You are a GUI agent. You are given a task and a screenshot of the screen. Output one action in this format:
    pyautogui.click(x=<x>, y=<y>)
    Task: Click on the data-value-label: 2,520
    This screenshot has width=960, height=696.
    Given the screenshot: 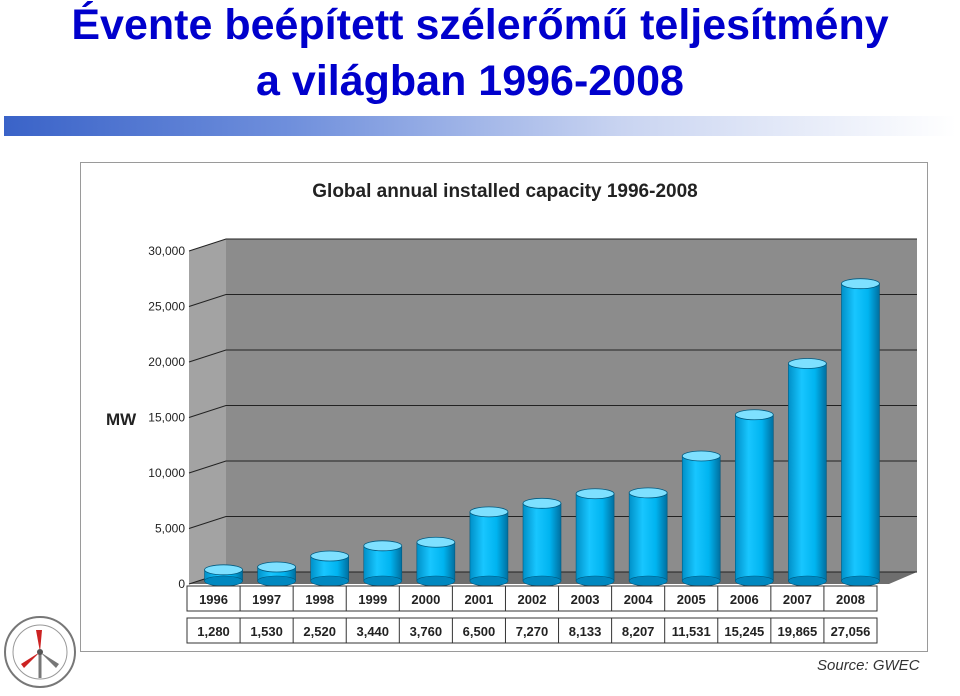 What is the action you would take?
    pyautogui.click(x=319, y=631)
    